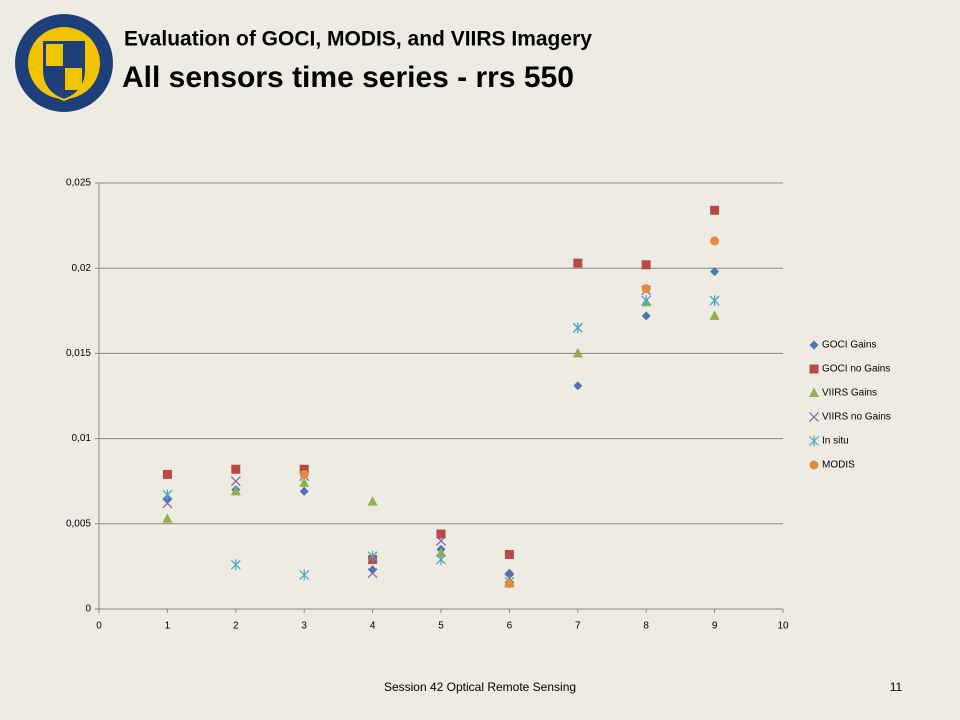 The image size is (960, 720). Describe the element at coordinates (441, 626) in the screenshot. I see `x-tick-label: 5` at that location.